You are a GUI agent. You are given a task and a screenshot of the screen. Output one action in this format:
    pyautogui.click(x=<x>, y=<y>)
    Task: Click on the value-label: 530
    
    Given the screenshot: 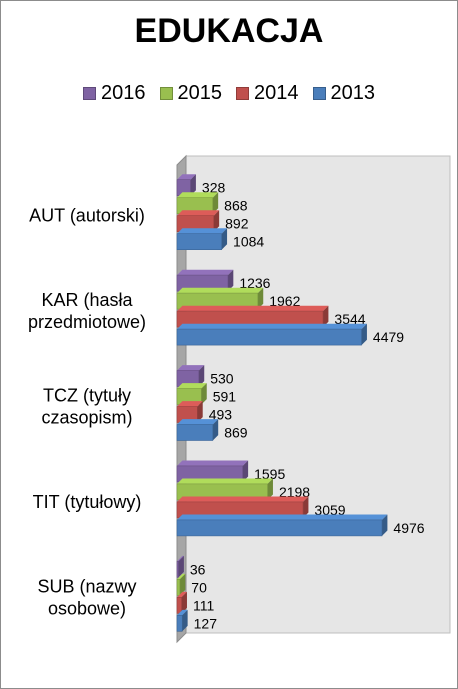 What is the action you would take?
    pyautogui.click(x=222, y=379)
    